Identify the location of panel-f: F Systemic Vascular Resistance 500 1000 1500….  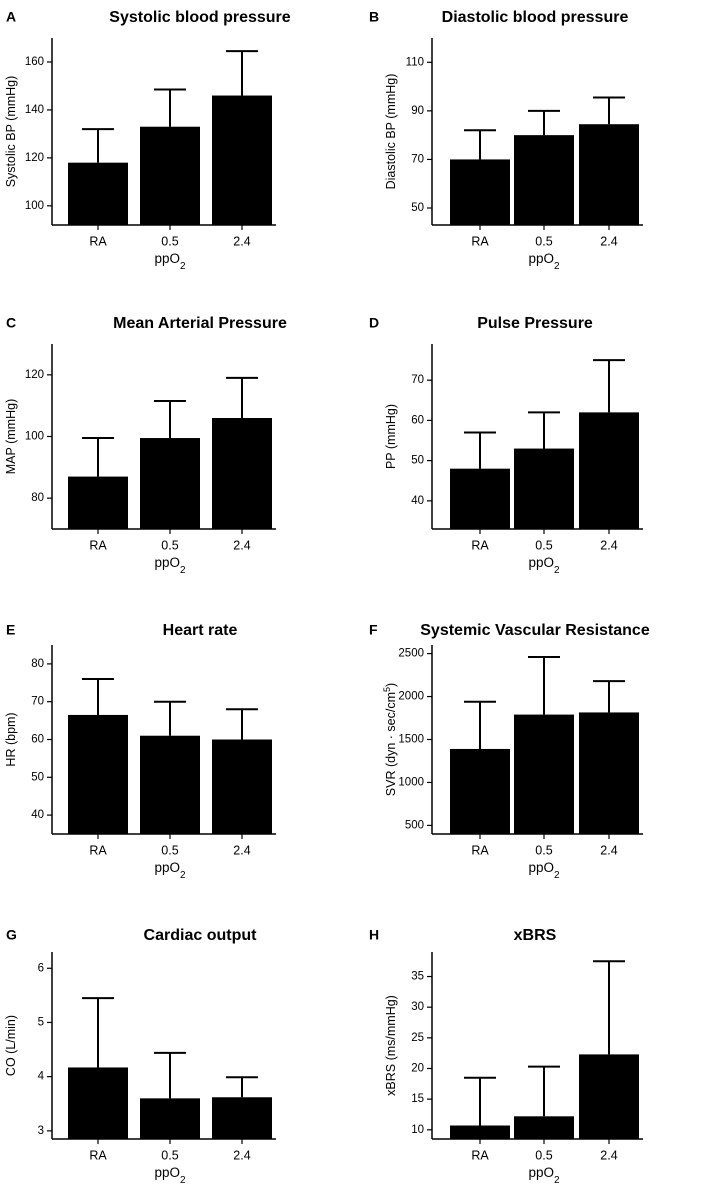
(509, 751).